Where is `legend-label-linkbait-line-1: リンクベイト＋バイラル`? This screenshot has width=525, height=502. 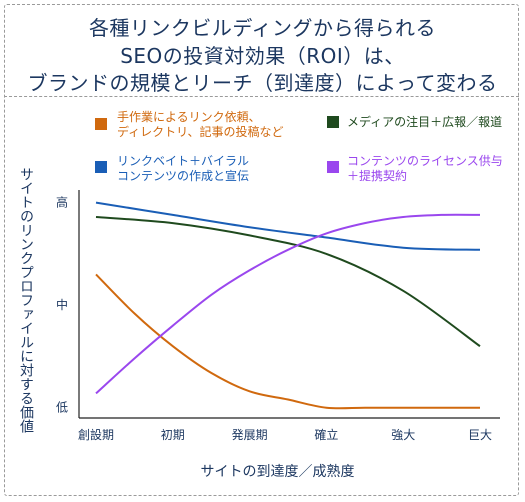 legend-label-linkbait-line-1: リンクベイト＋バイラル is located at coordinates (183, 161).